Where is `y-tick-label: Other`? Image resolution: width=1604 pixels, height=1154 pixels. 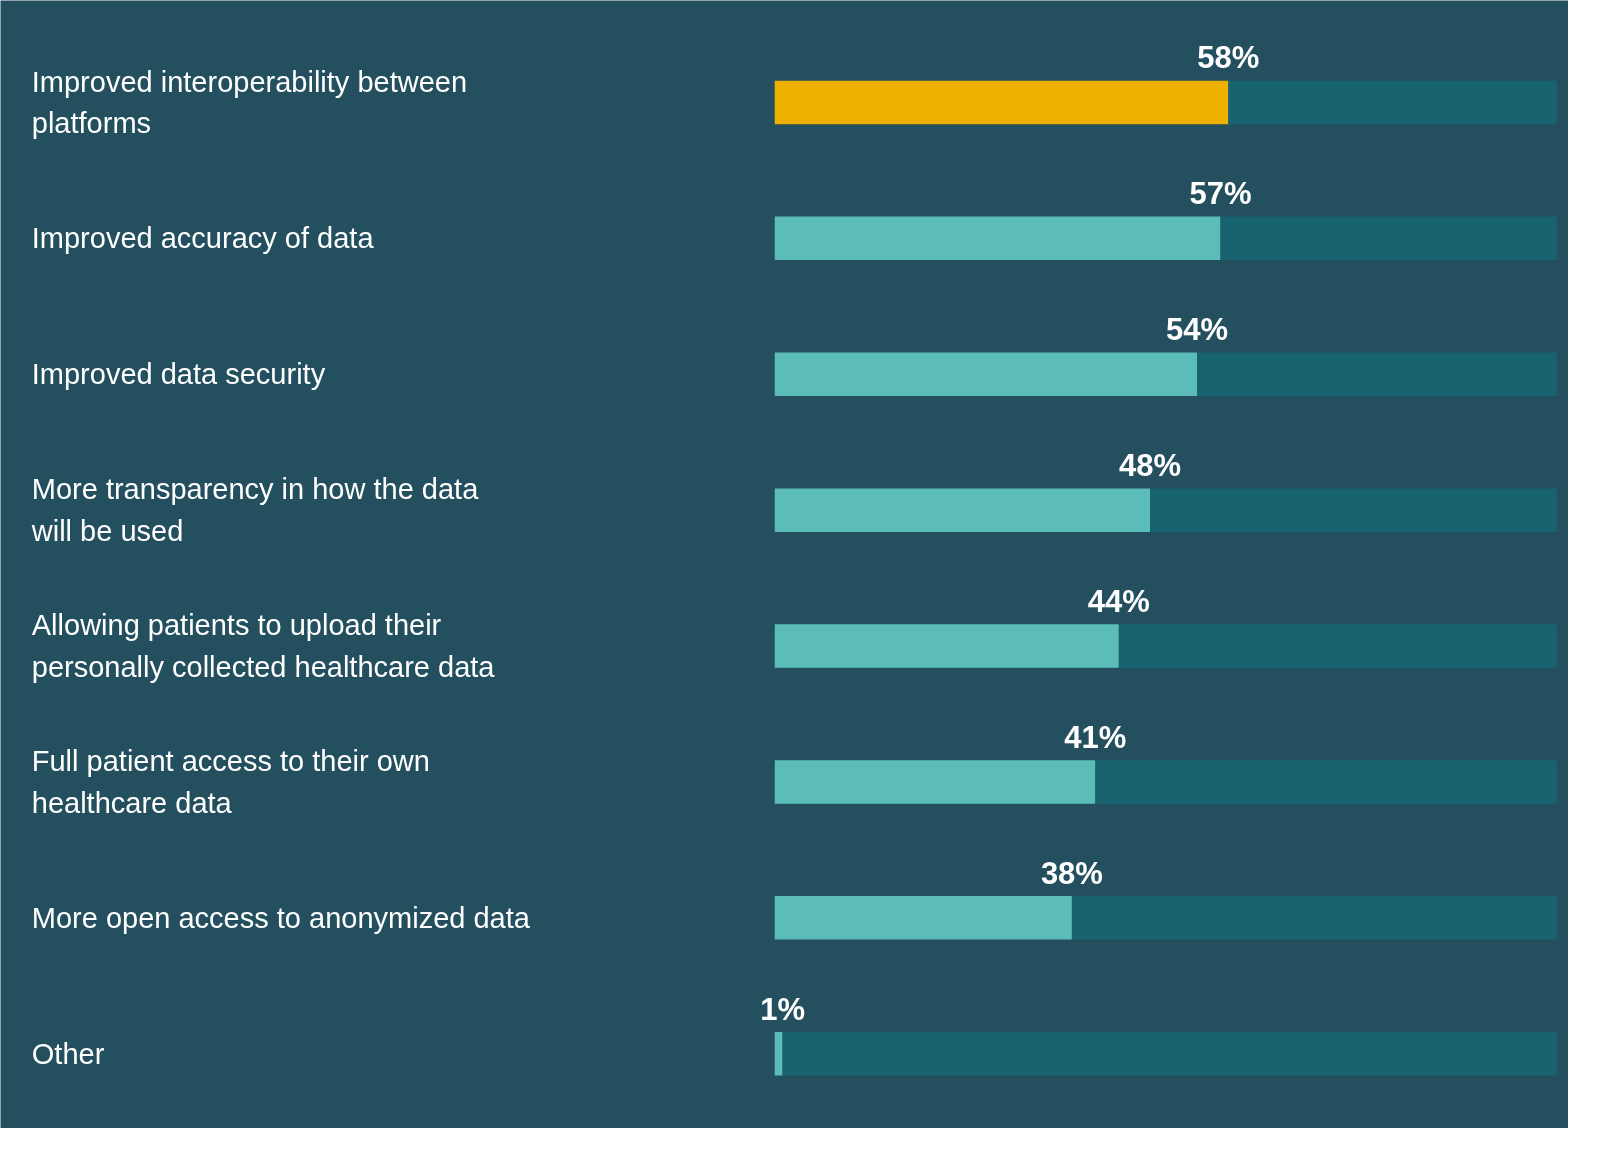 y-tick-label: Other is located at coordinates (68, 1053).